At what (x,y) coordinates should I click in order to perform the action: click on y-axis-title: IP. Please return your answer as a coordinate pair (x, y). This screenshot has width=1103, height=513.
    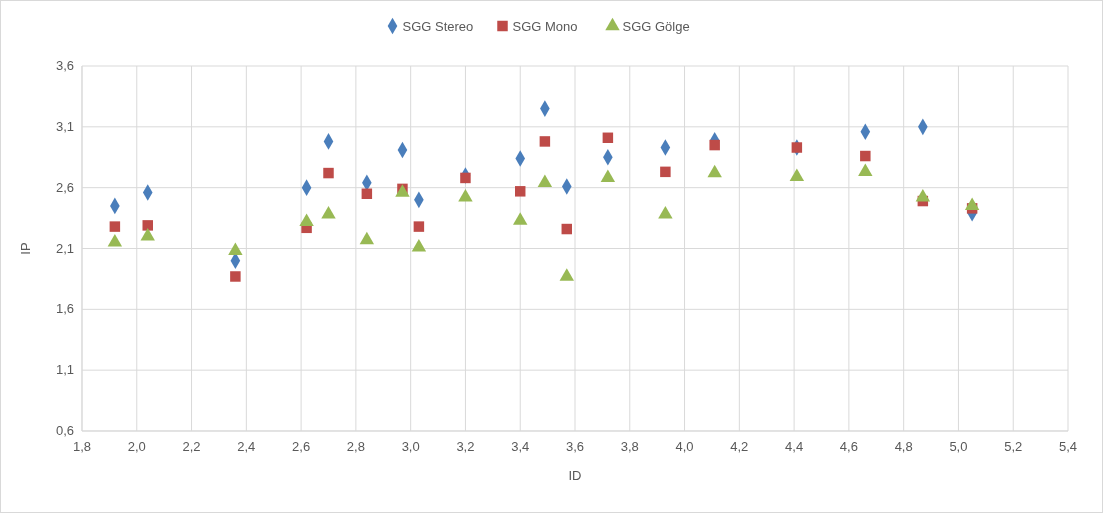
    Looking at the image, I should click on (25, 248).